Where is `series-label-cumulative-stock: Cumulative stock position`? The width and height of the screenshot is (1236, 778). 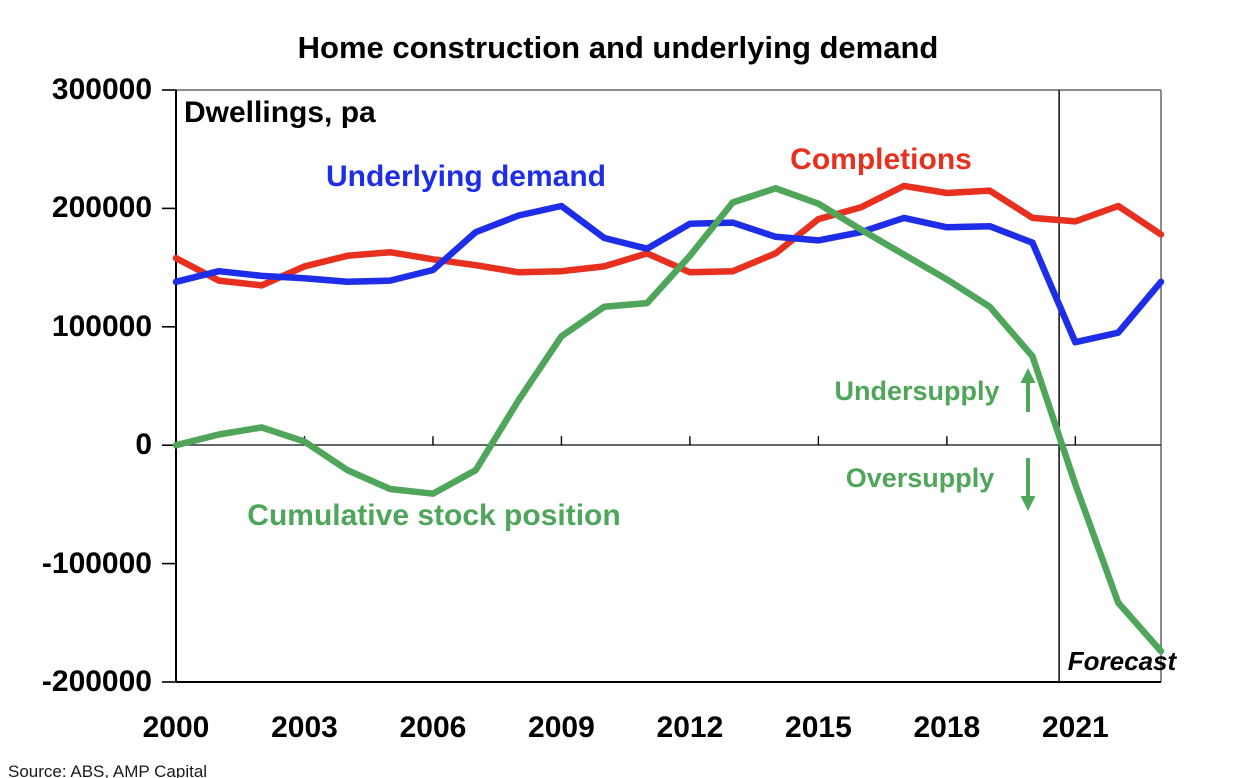 series-label-cumulative-stock: Cumulative stock position is located at coordinates (434, 515).